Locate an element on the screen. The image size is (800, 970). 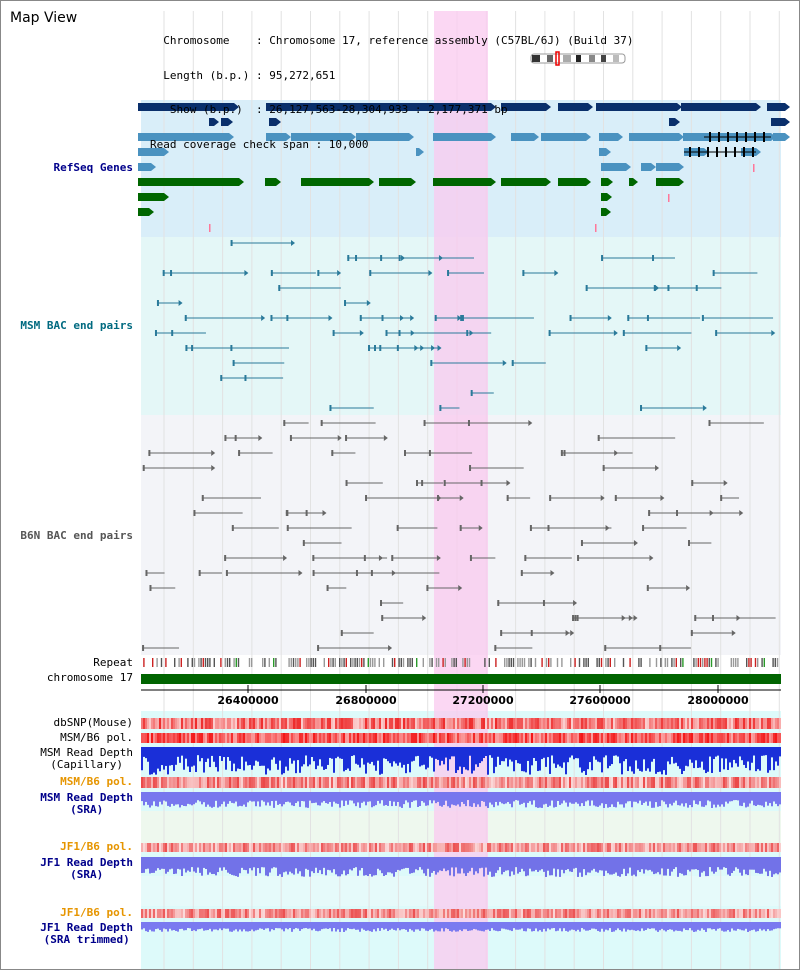
msm-bac-pair-arrow is located at coordinates (459, 318).